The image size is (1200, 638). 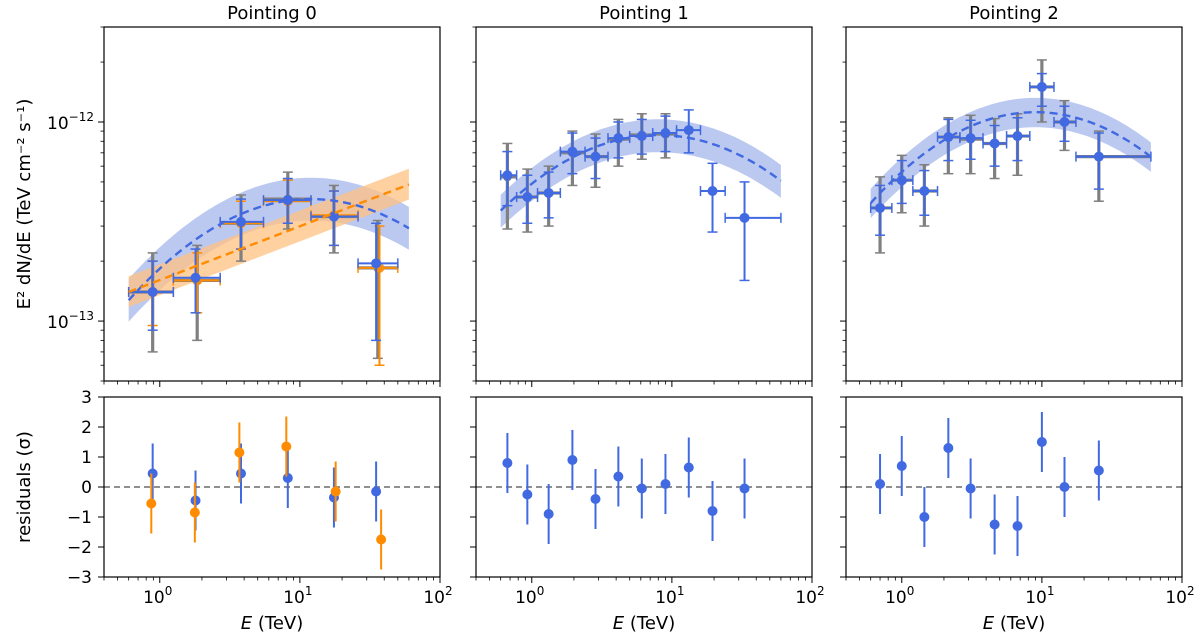 What do you see at coordinates (1014, 13) in the screenshot?
I see `panel-title: Pointing 2` at bounding box center [1014, 13].